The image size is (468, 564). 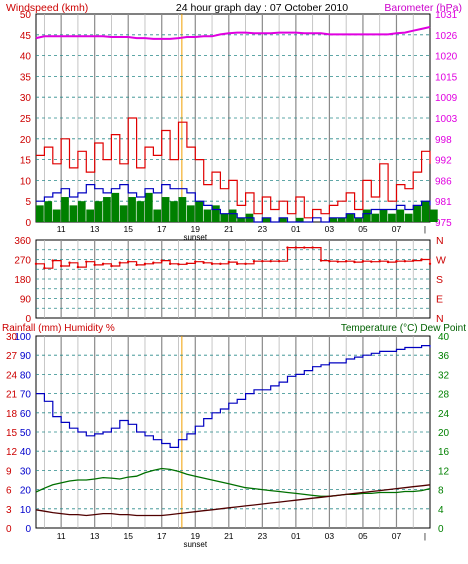 I want to click on temperature-tick-label: 32, so click(x=444, y=375).